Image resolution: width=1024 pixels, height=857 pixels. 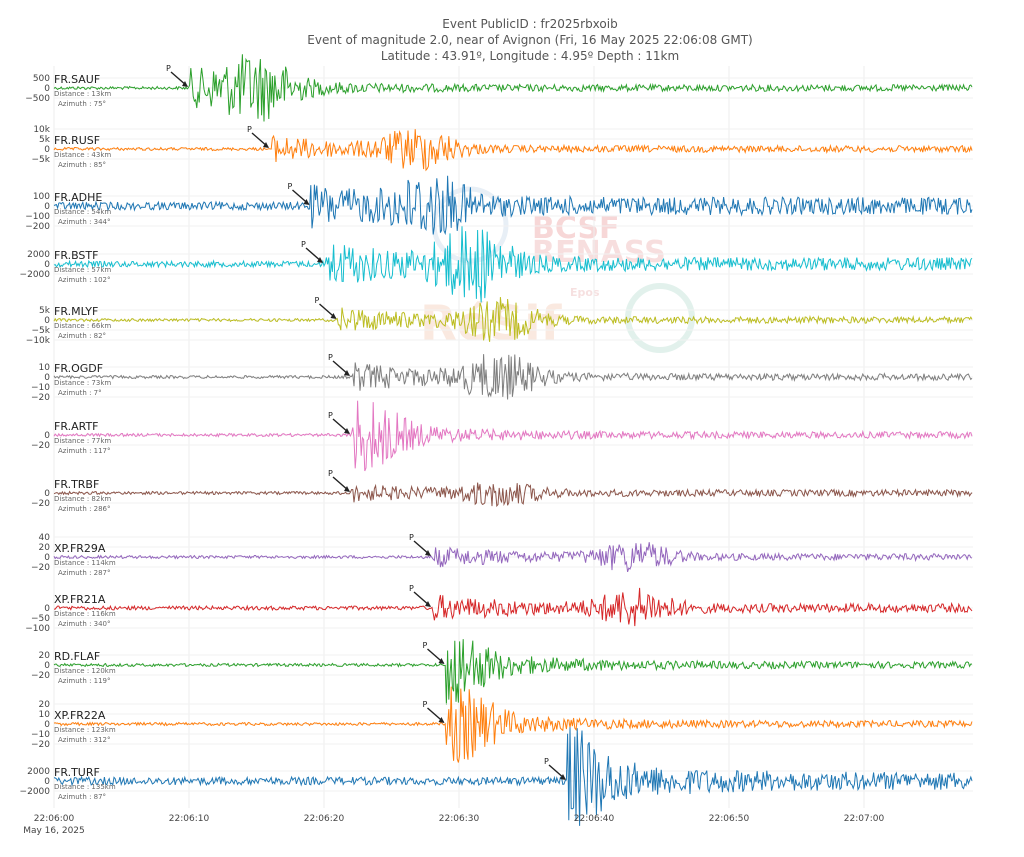 What do you see at coordinates (41, 197) in the screenshot?
I see `y-tick-label: 100` at bounding box center [41, 197].